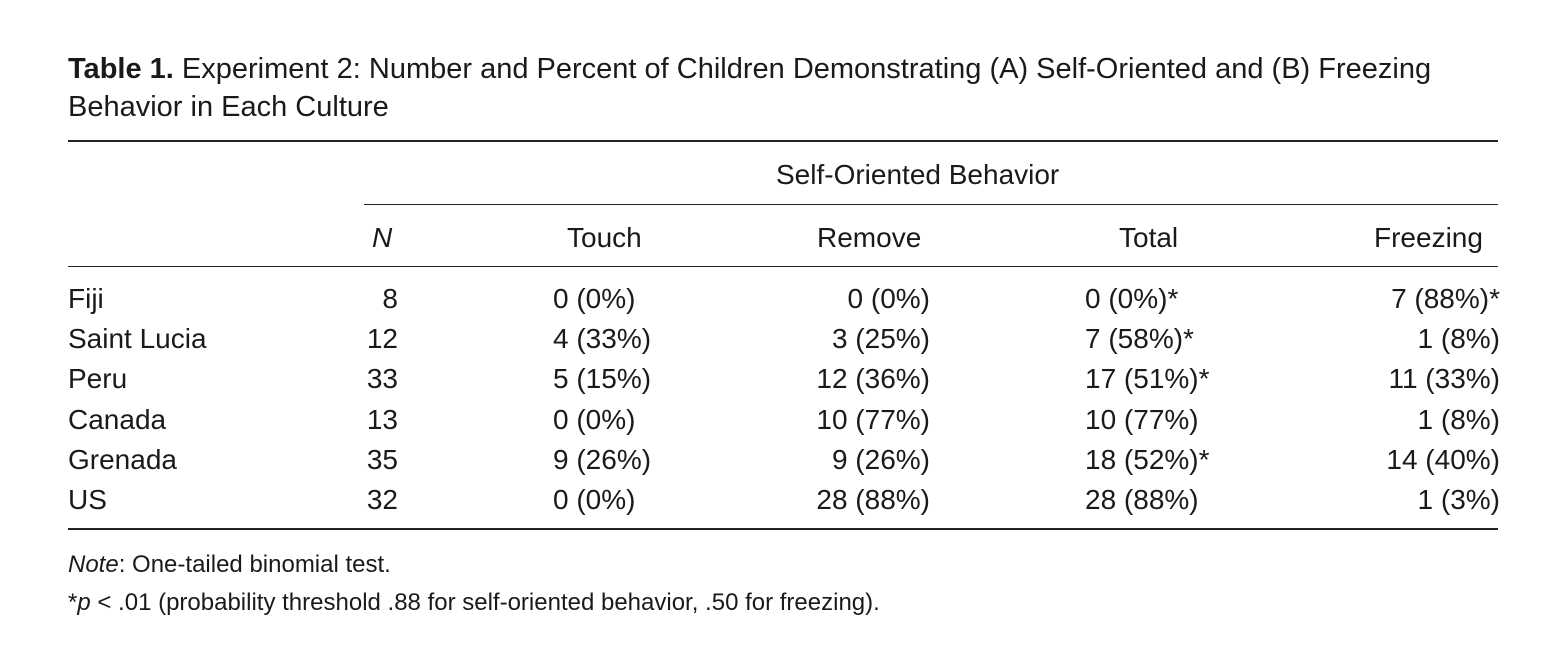 The image size is (1560, 658). Describe the element at coordinates (931, 204) in the screenshot. I see `spanner-rule` at that location.